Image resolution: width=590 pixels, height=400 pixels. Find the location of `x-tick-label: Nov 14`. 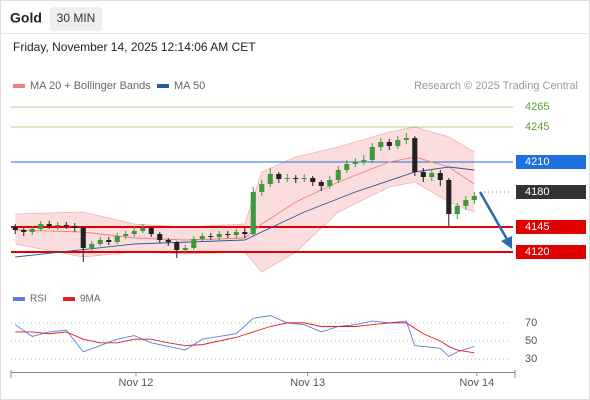

x-tick-label: Nov 14 is located at coordinates (476, 383).